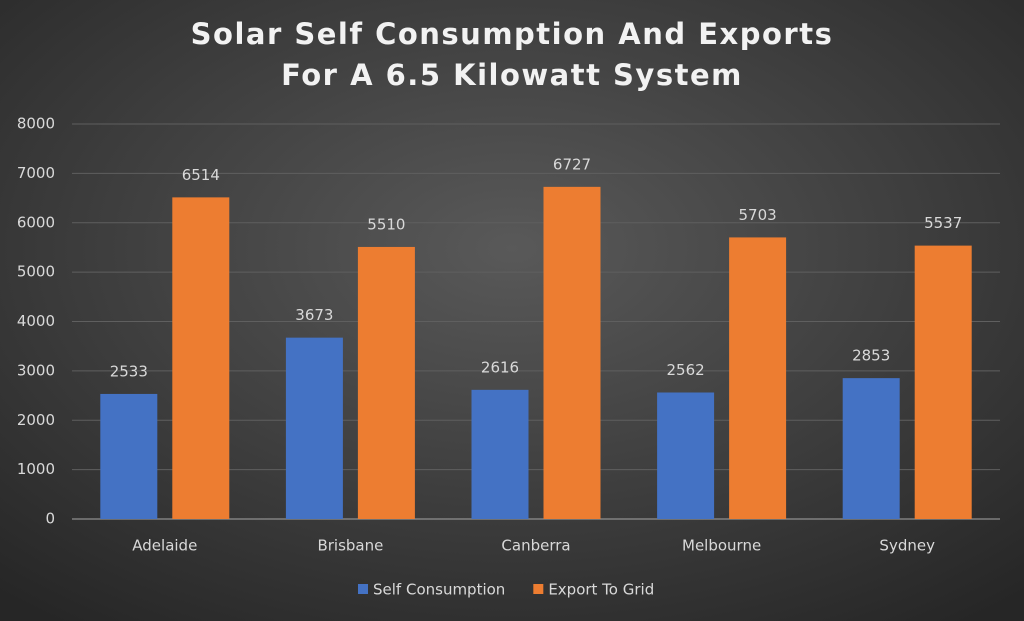 Image resolution: width=1024 pixels, height=621 pixels. What do you see at coordinates (512, 34) in the screenshot?
I see `chart-title: Solar Self Consumption And Exports` at bounding box center [512, 34].